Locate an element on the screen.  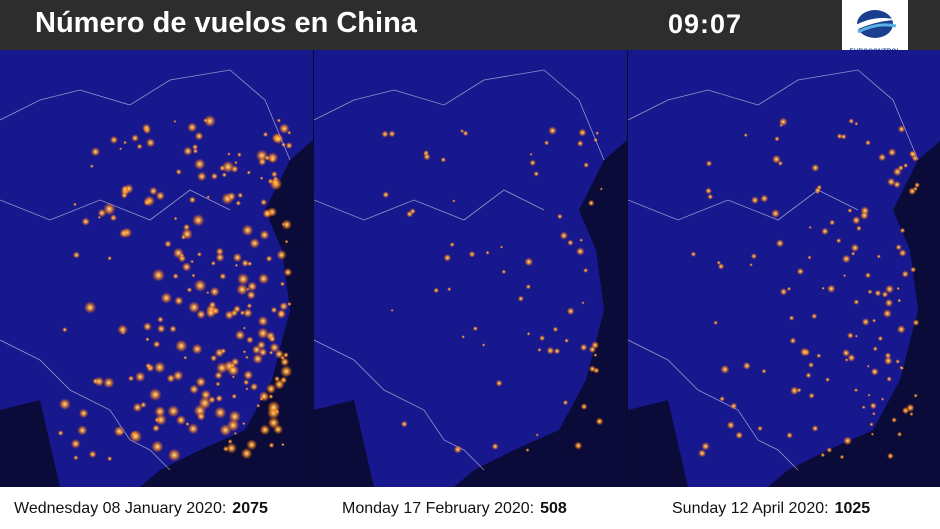
flights: 2075 is located at coordinates (250, 508).